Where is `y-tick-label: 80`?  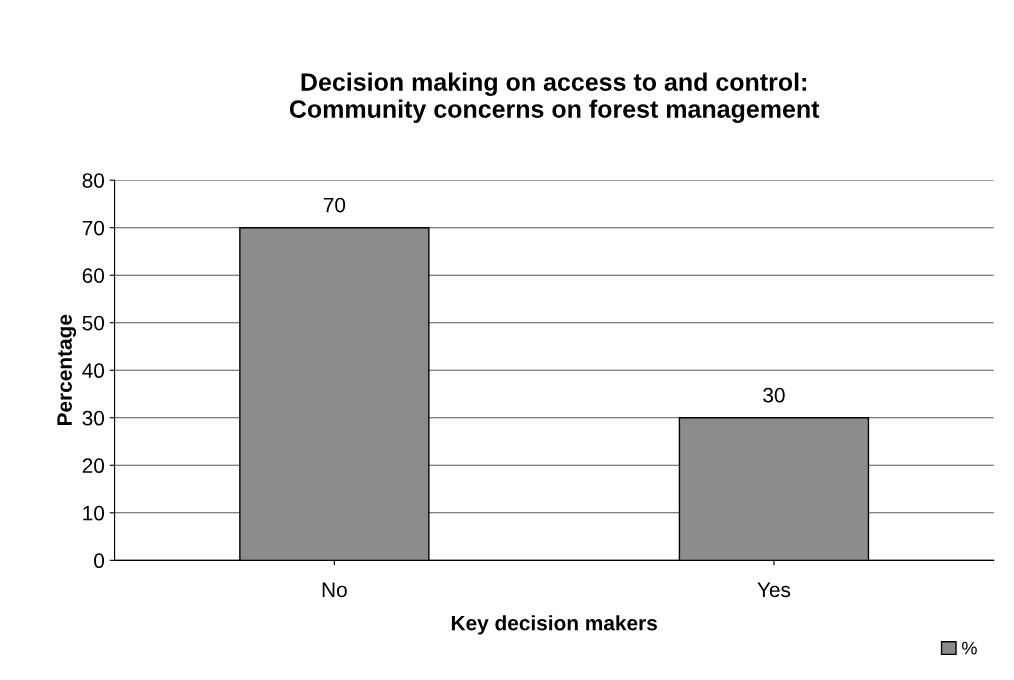
y-tick-label: 80 is located at coordinates (93, 180).